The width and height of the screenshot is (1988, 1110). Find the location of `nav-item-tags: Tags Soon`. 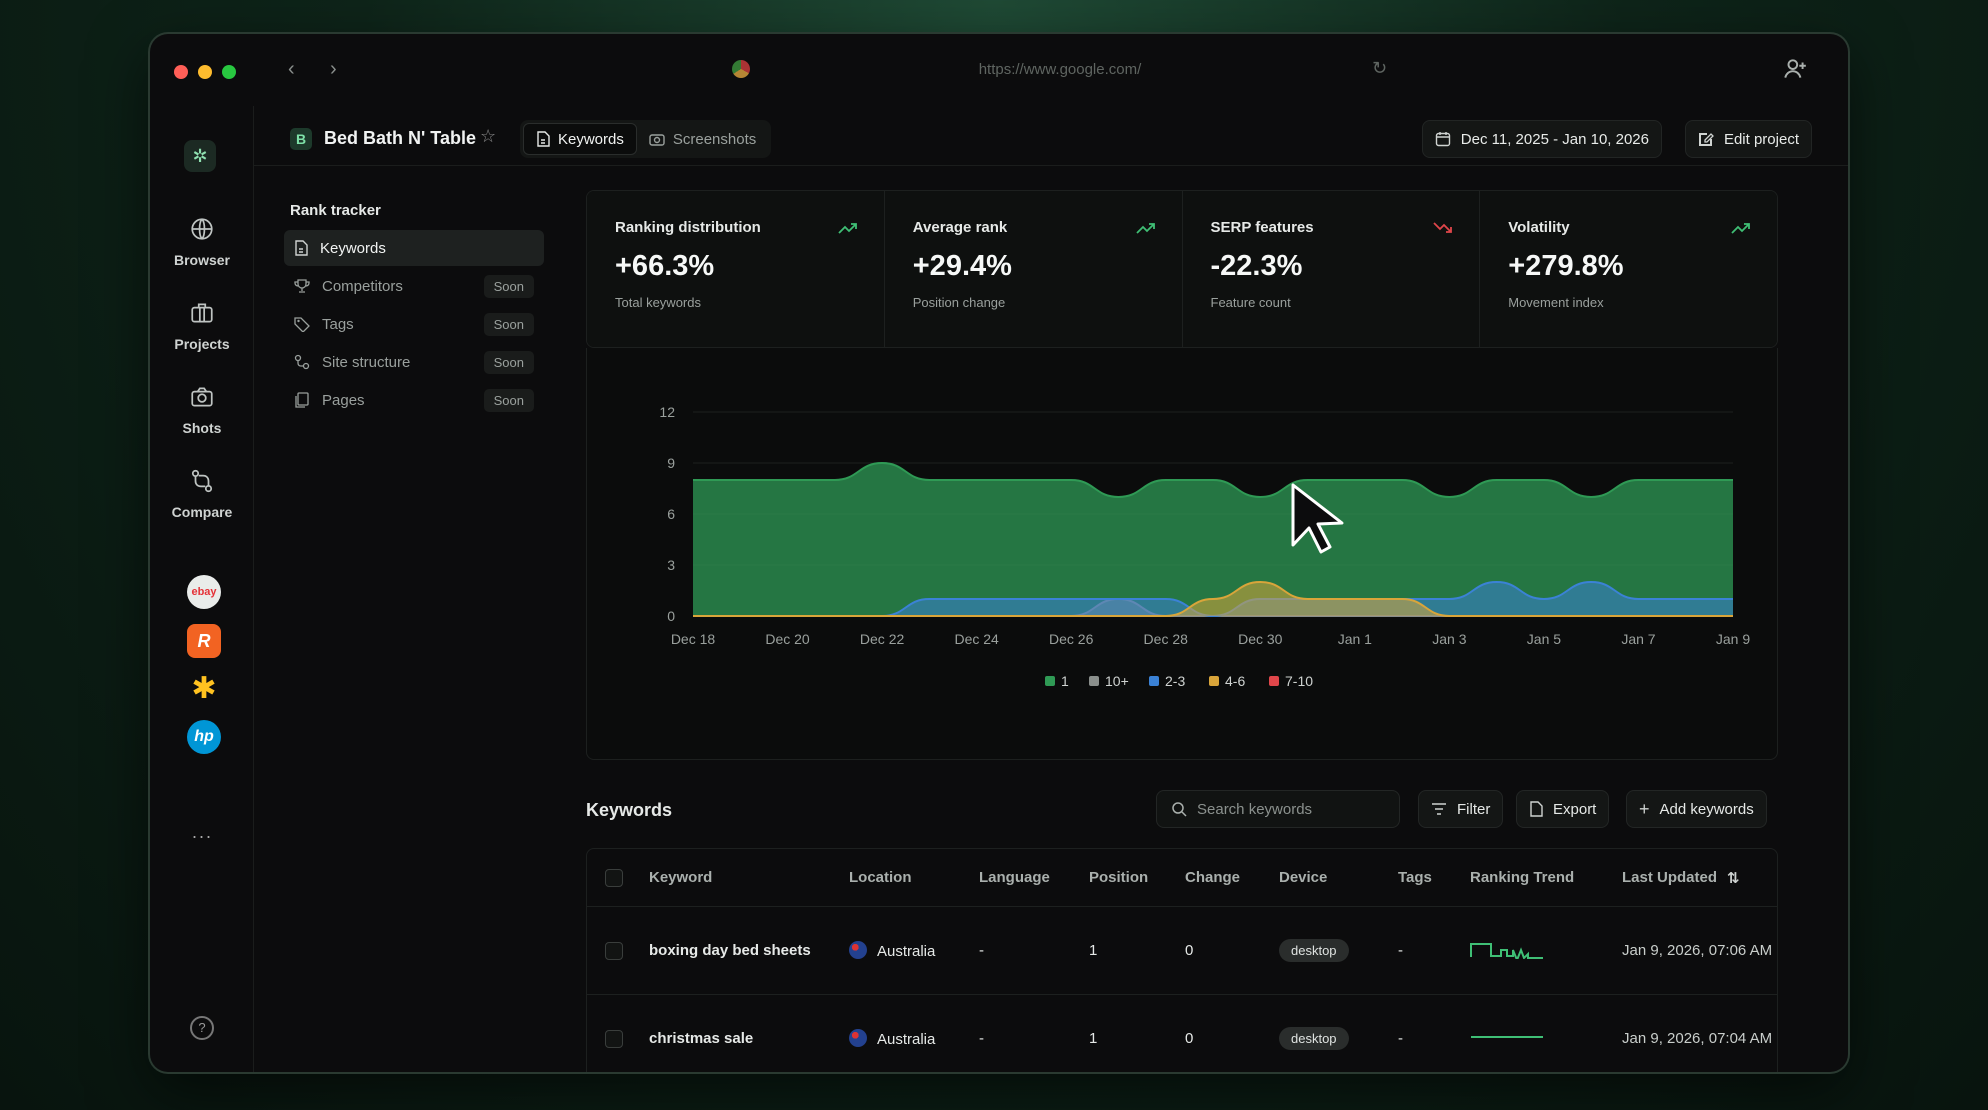

nav-item-tags: Tags Soon is located at coordinates (414, 324).